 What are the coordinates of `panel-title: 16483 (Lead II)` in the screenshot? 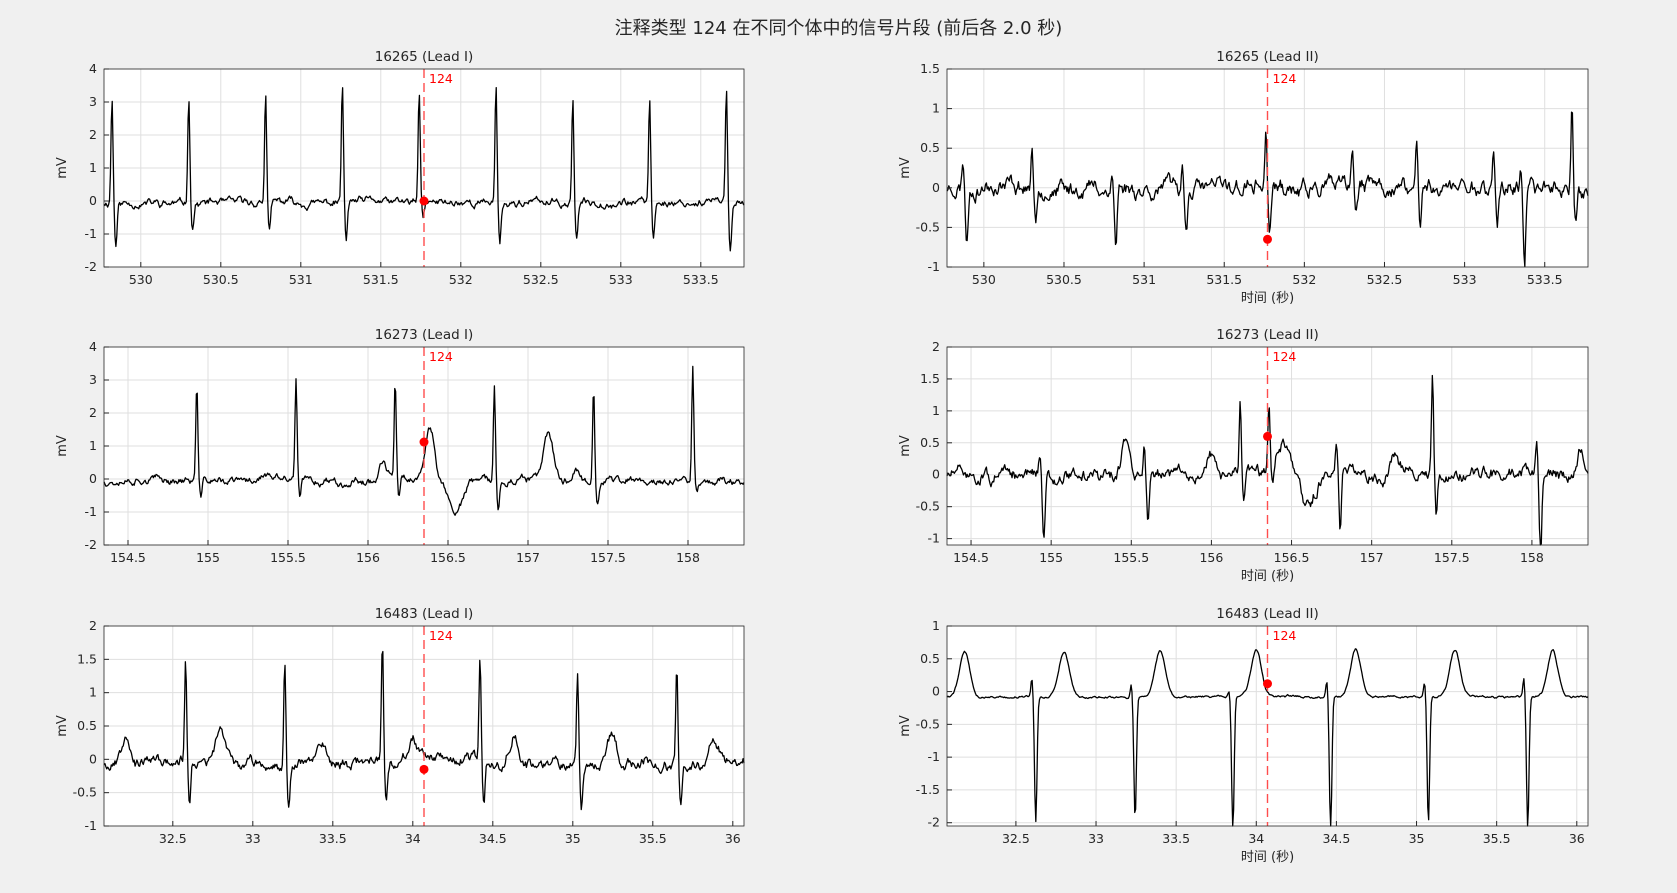 It's located at (1267, 614).